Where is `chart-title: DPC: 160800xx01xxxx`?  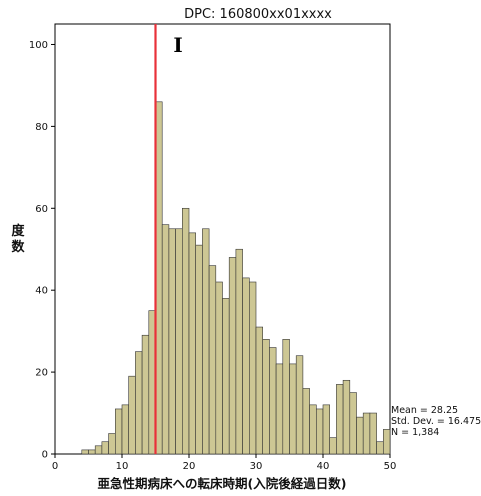 chart-title: DPC: 160800xx01xxxx is located at coordinates (258, 14).